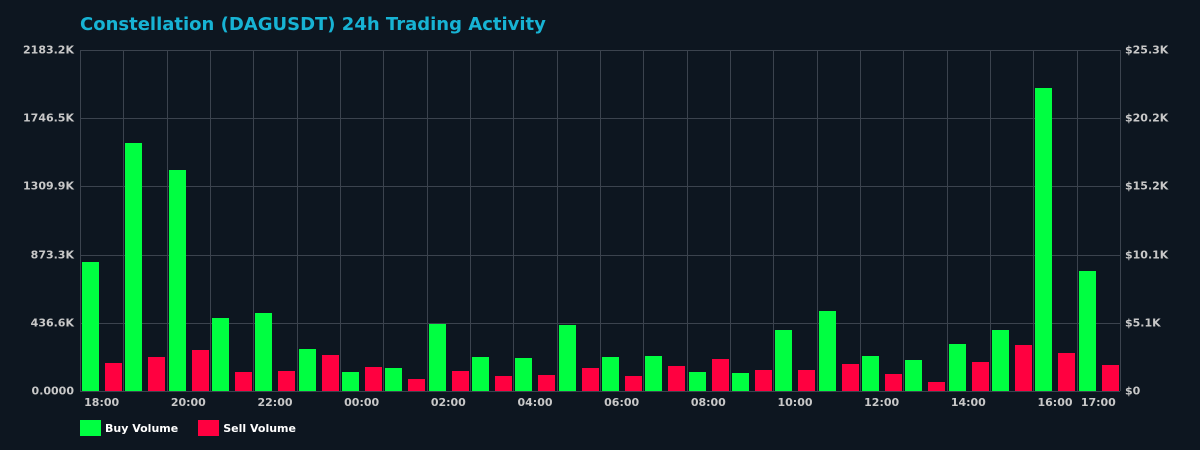 The width and height of the screenshot is (1200, 450). What do you see at coordinates (142, 428) in the screenshot?
I see `legend-label-buy: Buy Volume` at bounding box center [142, 428].